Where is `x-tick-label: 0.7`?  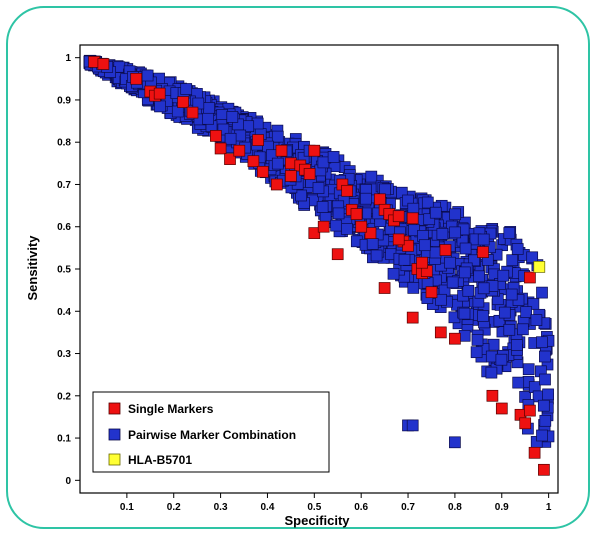 x-tick-label: 0.7 is located at coordinates (408, 507).